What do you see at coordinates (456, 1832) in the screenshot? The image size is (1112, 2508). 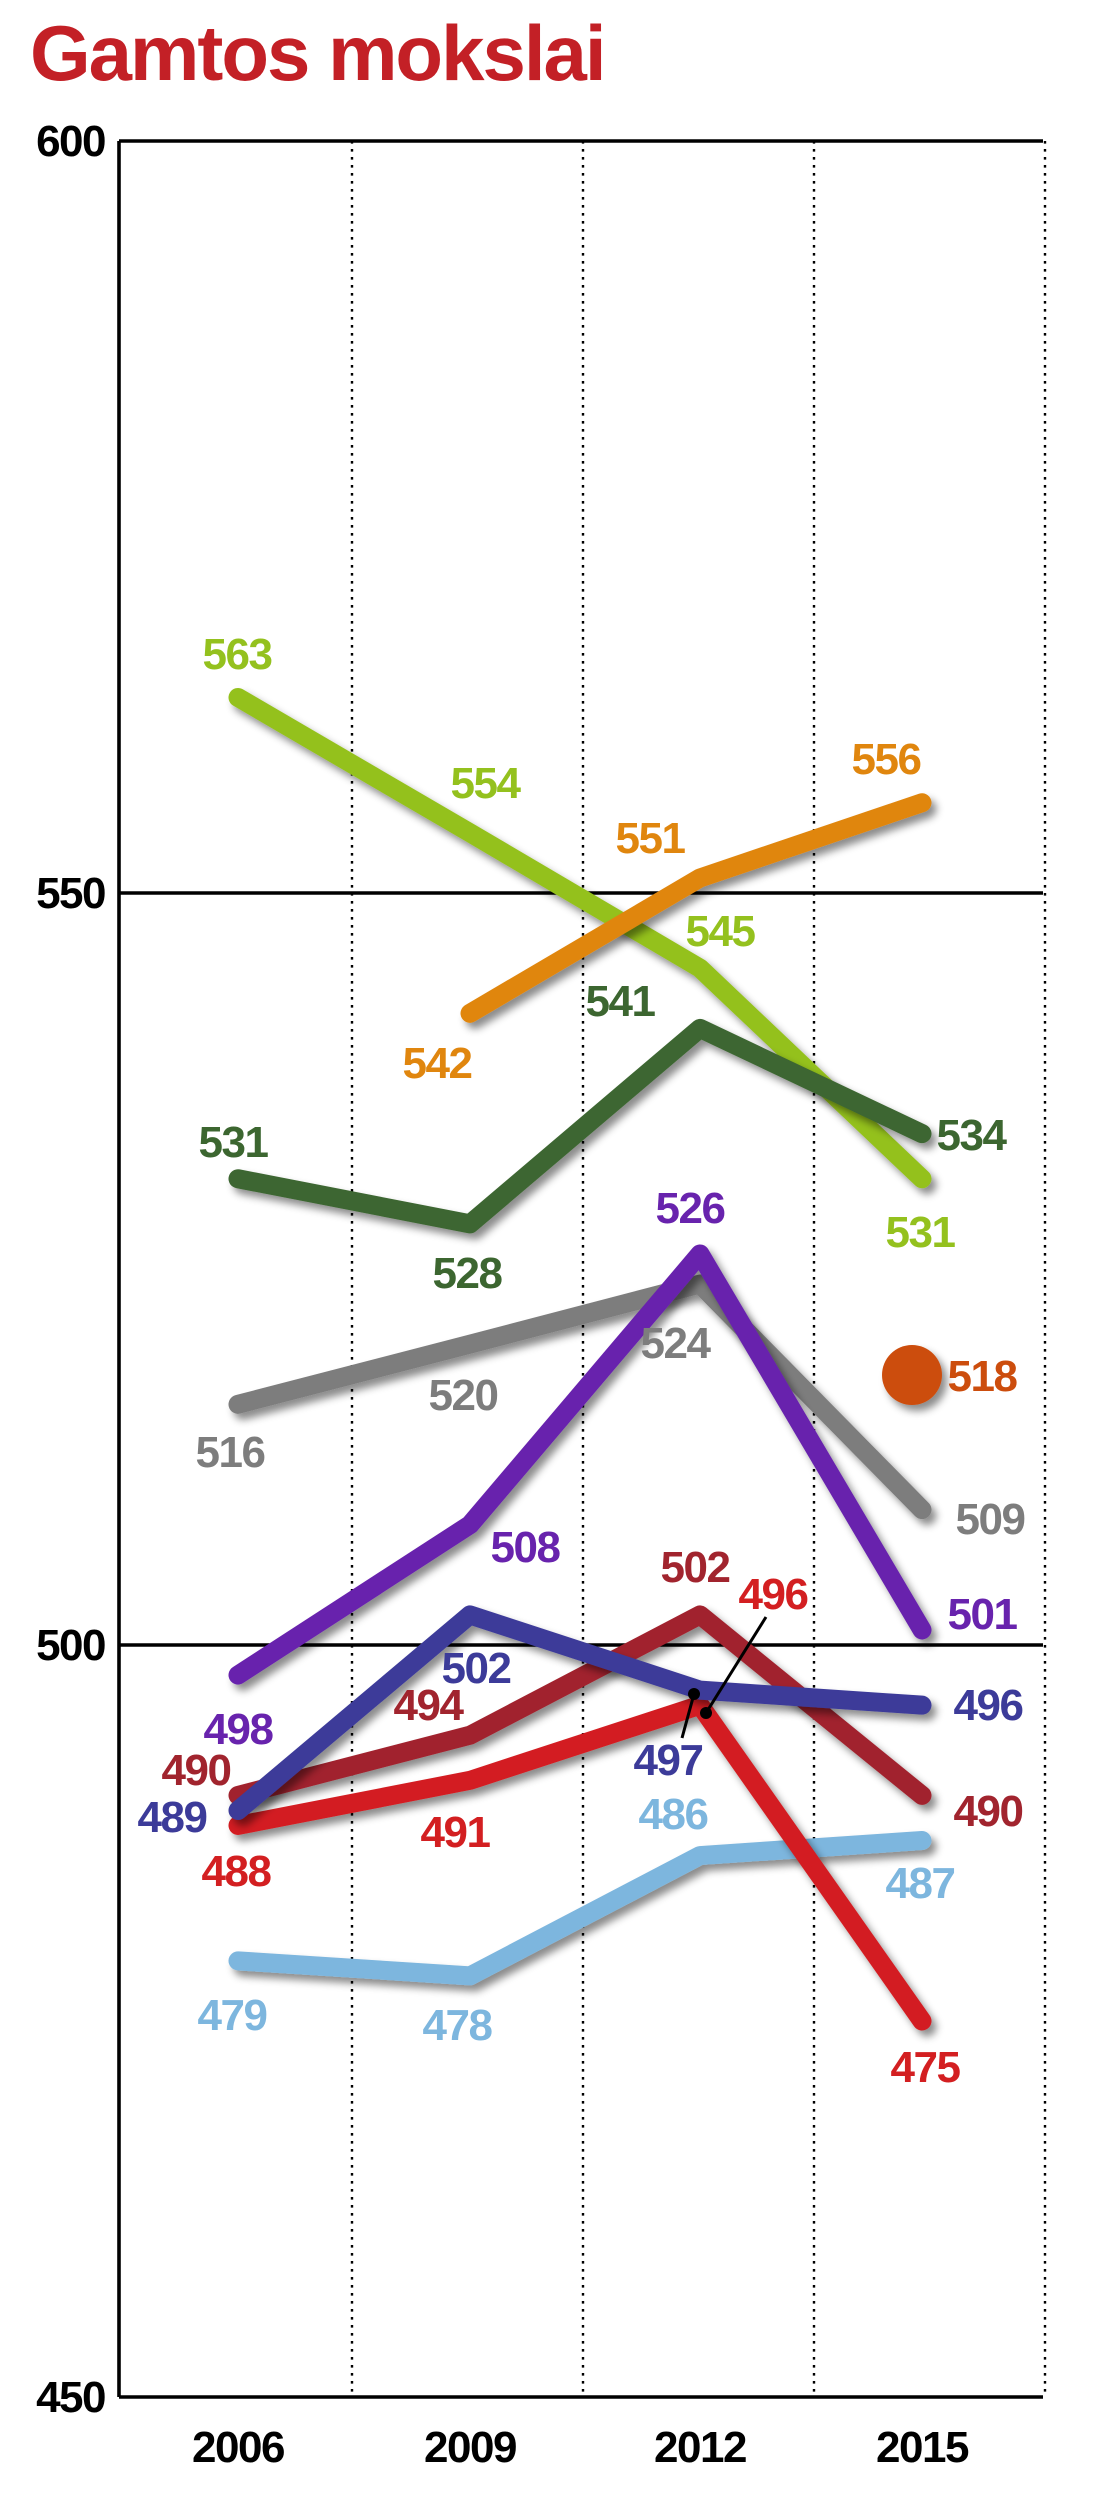 I see `value-label-red-491: 491` at bounding box center [456, 1832].